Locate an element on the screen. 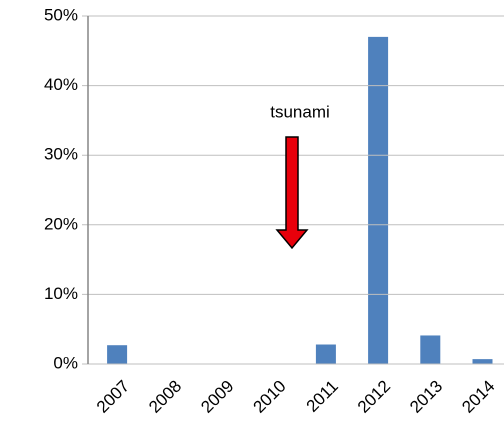 This screenshot has height=438, width=504. x-tick-label: 2014 is located at coordinates (478, 397).